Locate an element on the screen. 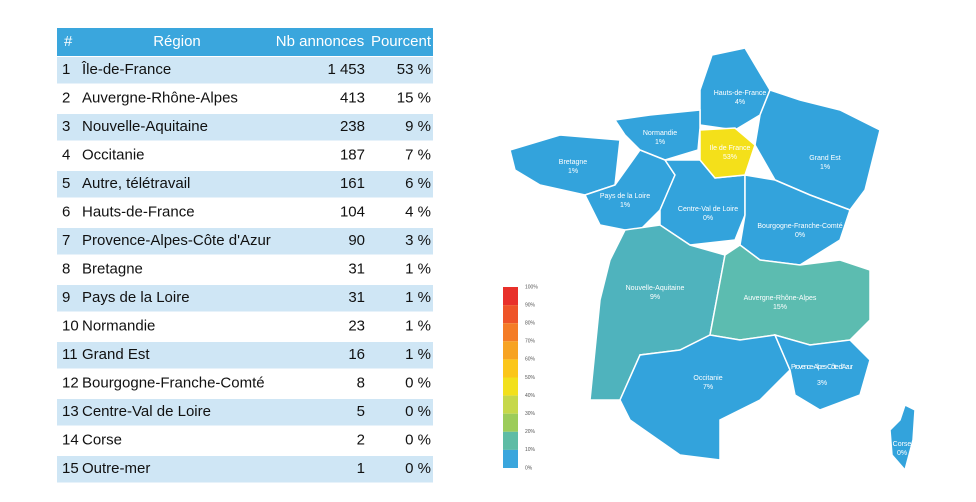 The image size is (976, 502). region-pct: 9% is located at coordinates (655, 297).